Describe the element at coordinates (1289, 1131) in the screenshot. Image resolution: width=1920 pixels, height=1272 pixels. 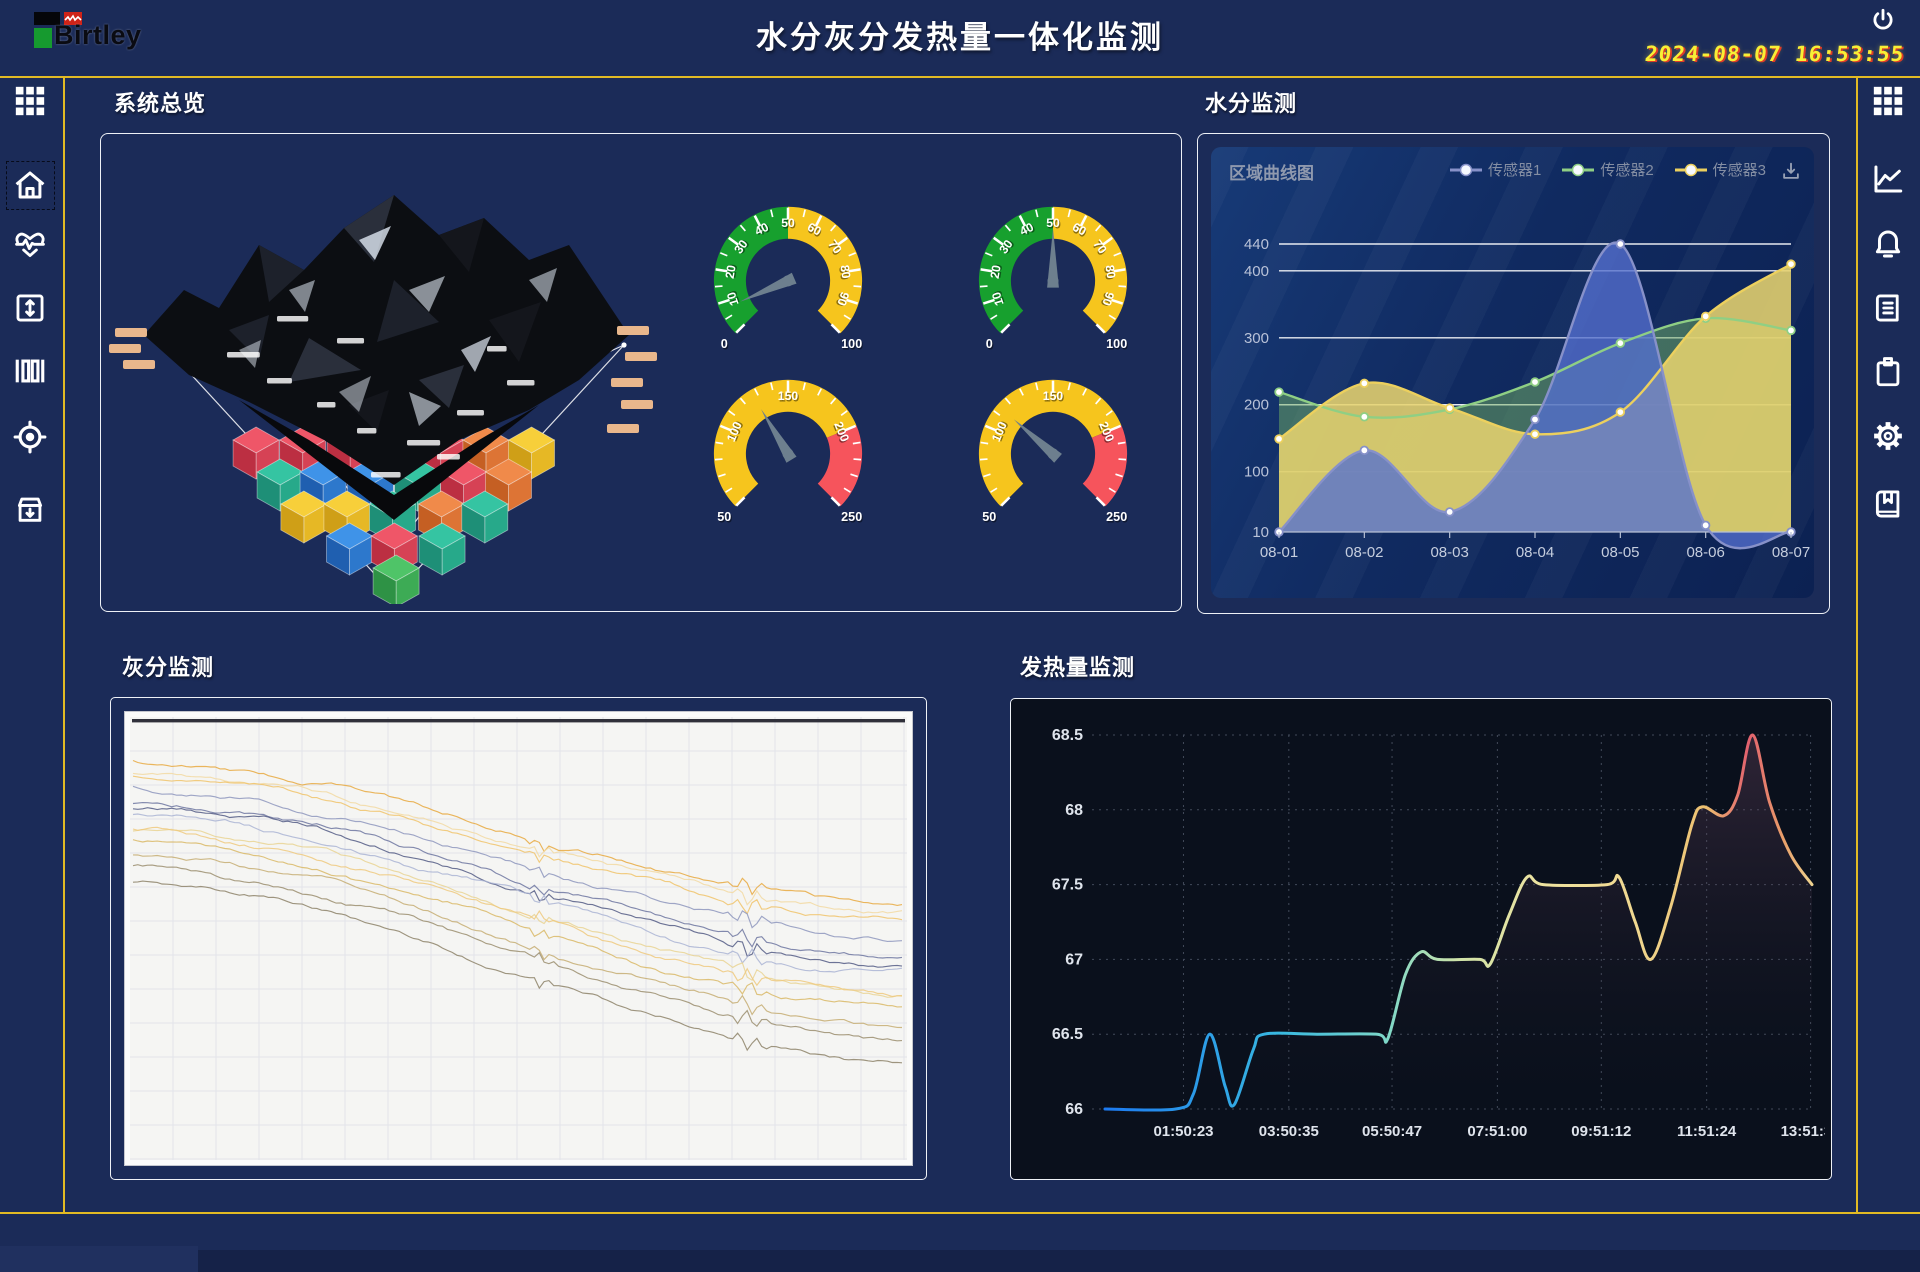
I see `svg-text: 03:50:35` at that location.